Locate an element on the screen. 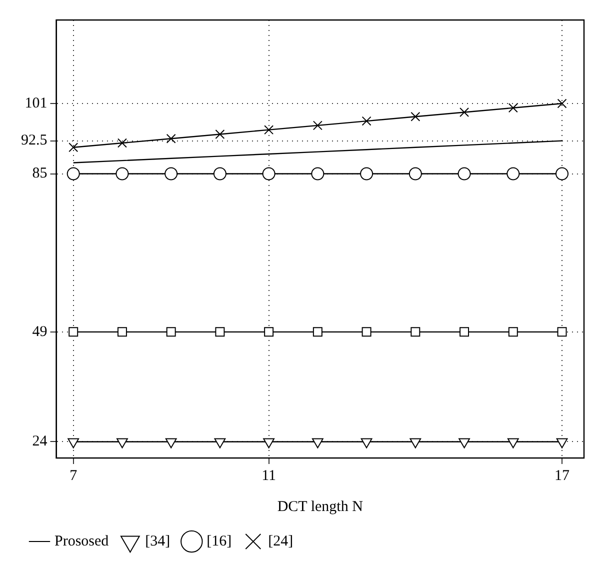 This screenshot has width=602, height=567. x-tick-label: 17 is located at coordinates (562, 476).